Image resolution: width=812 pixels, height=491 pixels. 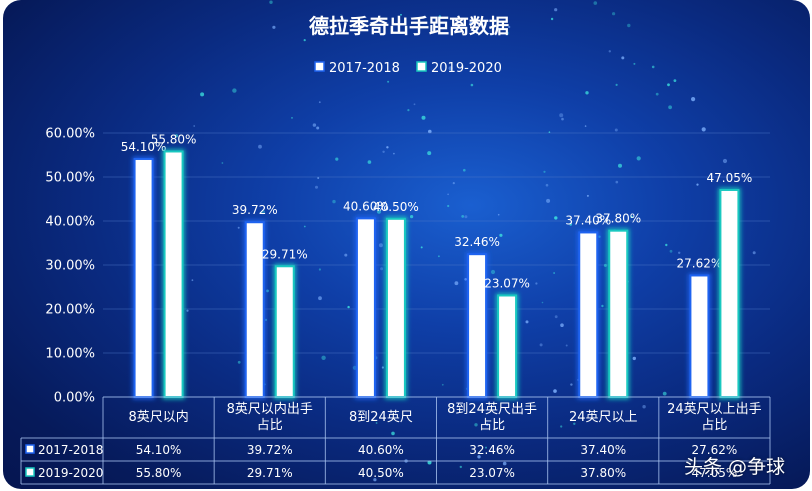 I want to click on y-tick-label: 40.00%, so click(x=70, y=222).